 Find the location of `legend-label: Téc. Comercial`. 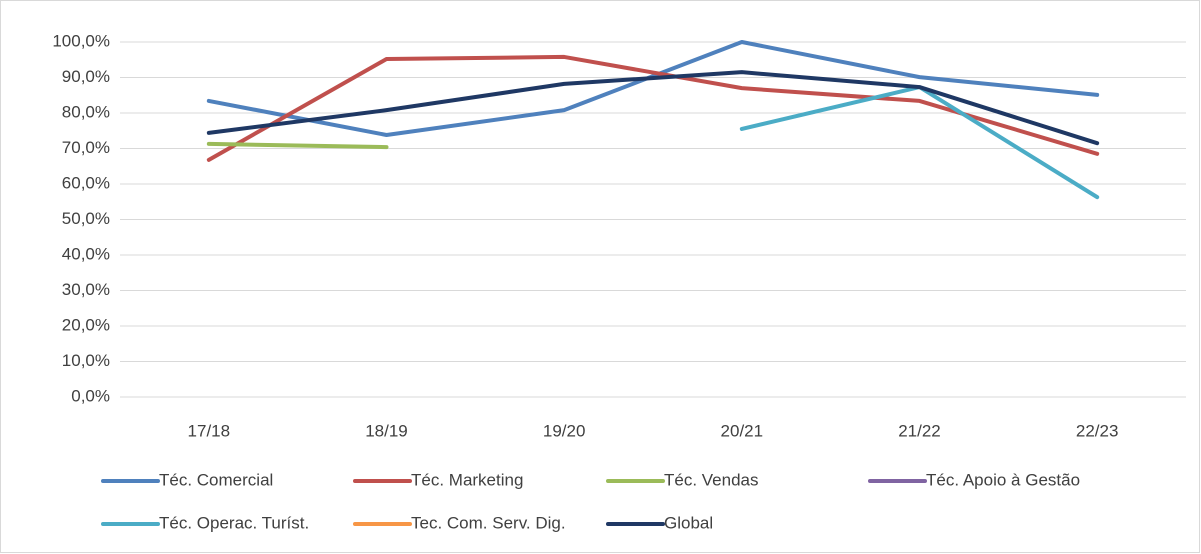

legend-label: Téc. Comercial is located at coordinates (216, 479).